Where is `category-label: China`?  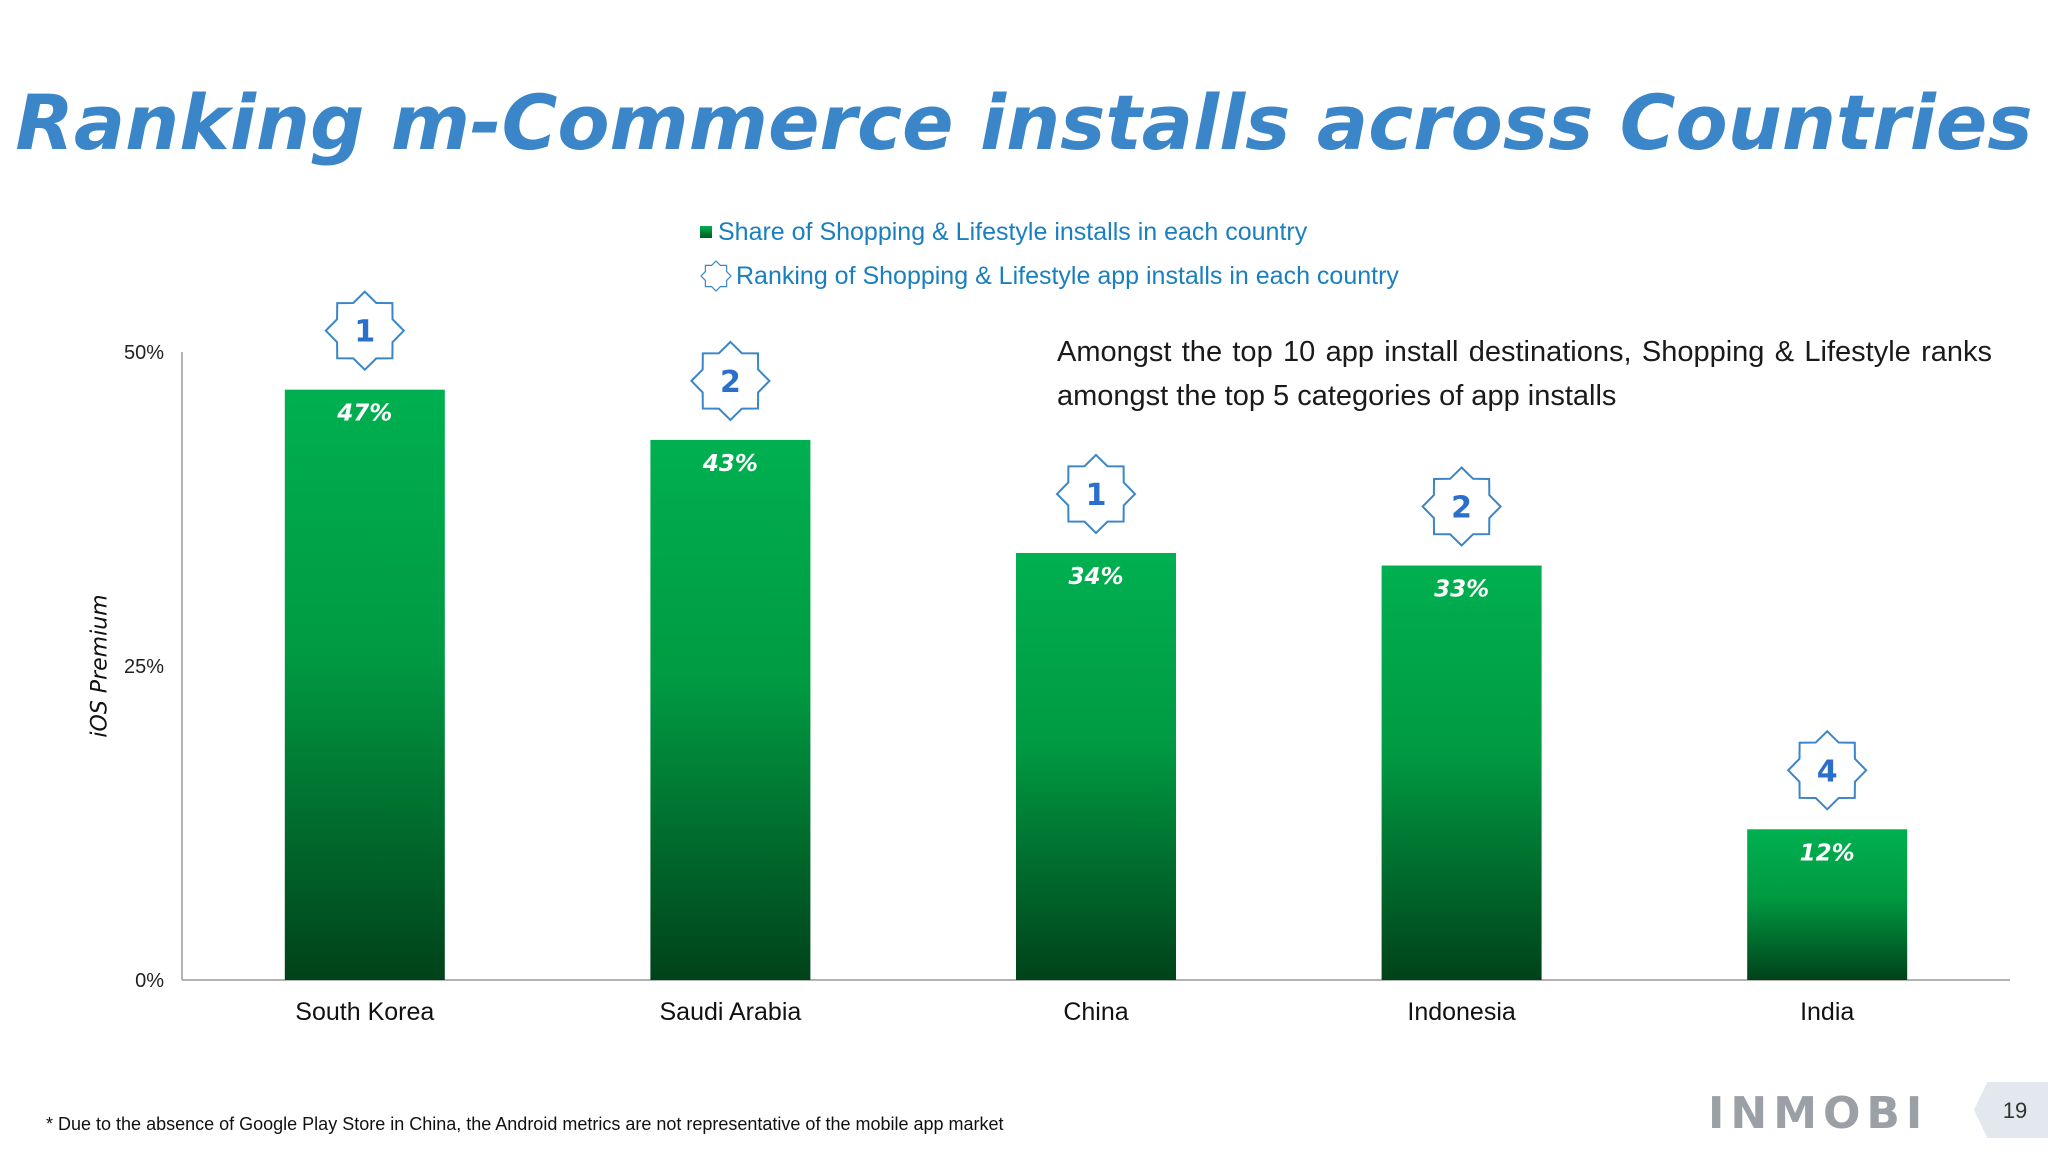
category-label: China is located at coordinates (1095, 1012).